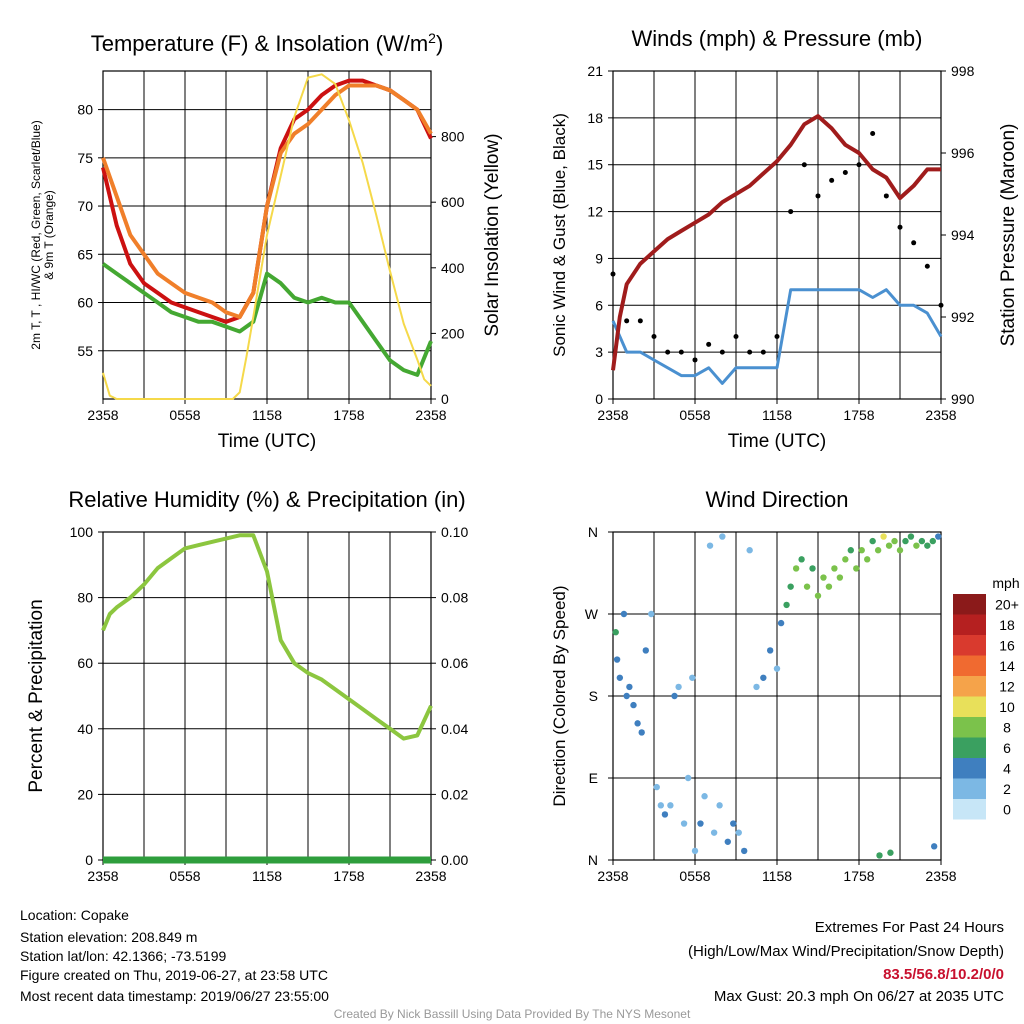 This screenshot has height=1024, width=1024. I want to click on y2-axis-label: Solar Insolation (Yellow), so click(492, 234).